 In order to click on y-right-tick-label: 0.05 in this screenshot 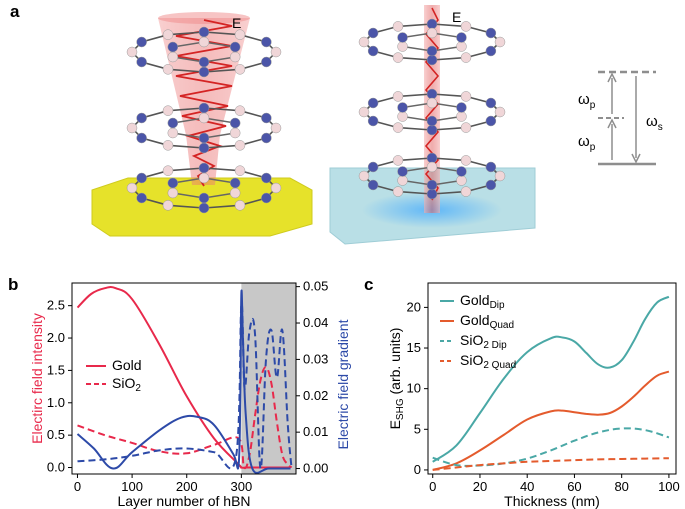, I will do `click(315, 286)`.